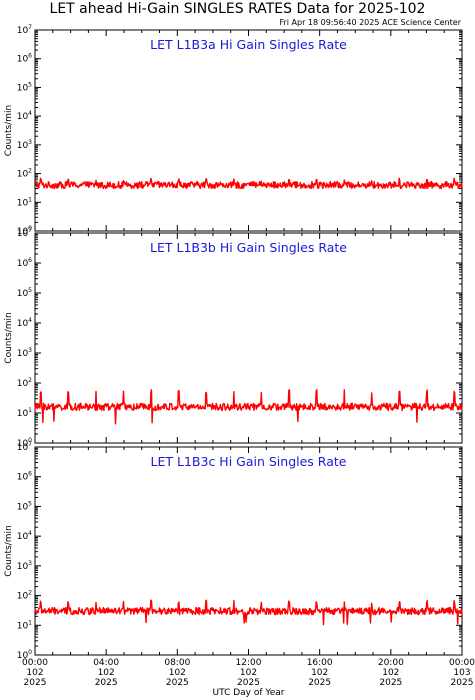  I want to click on x-tick-label: 20:00, so click(391, 663).